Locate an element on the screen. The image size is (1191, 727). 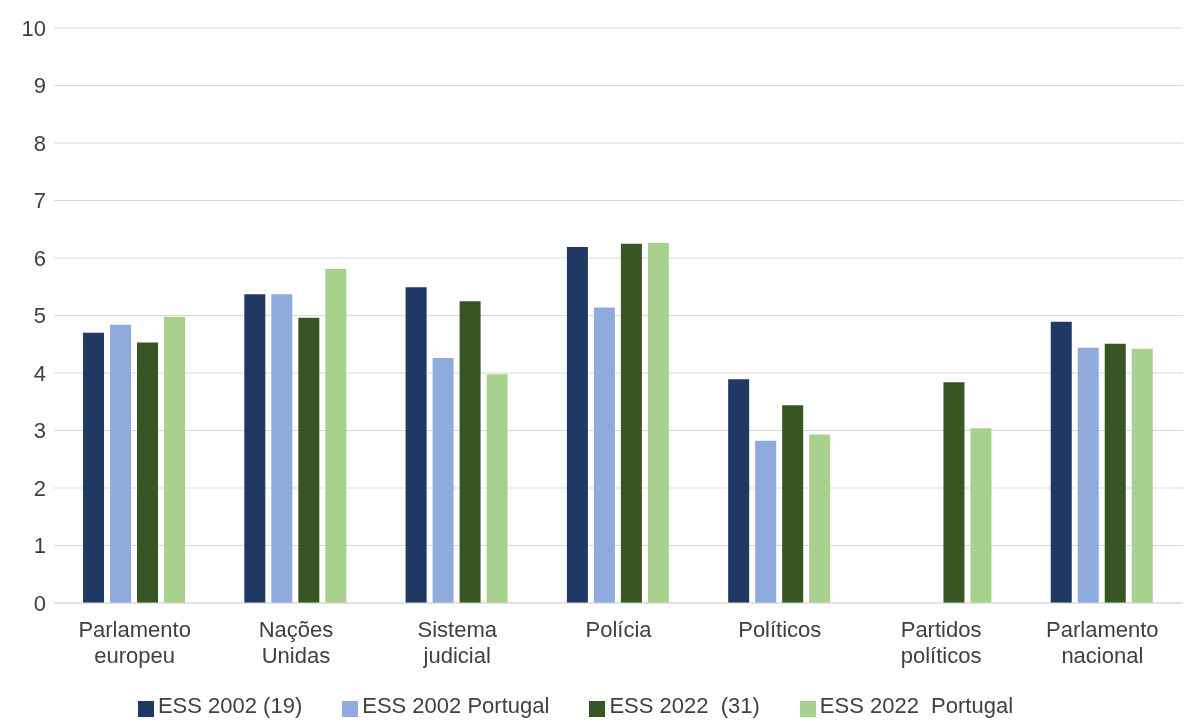
x-tick-label: Parlamento nacional is located at coordinates (1102, 642).